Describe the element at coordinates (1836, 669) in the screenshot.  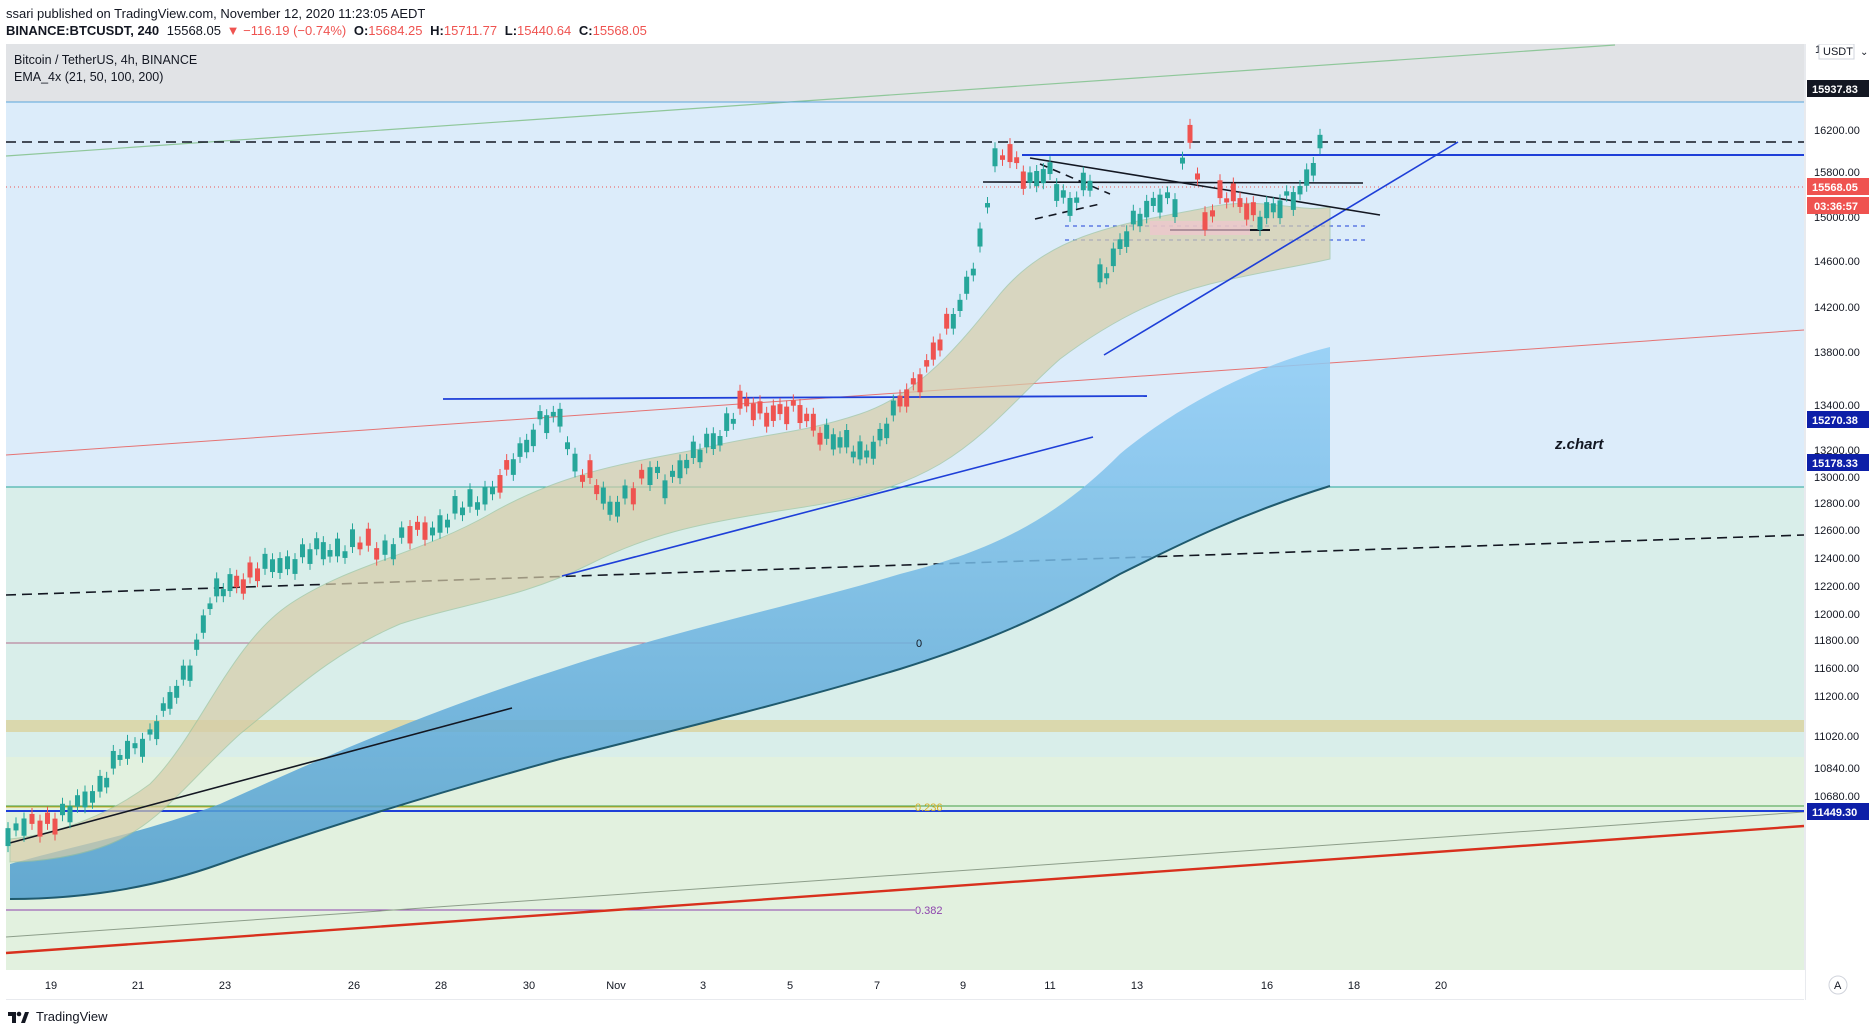
I see `price-tick-label: 11600.00` at that location.